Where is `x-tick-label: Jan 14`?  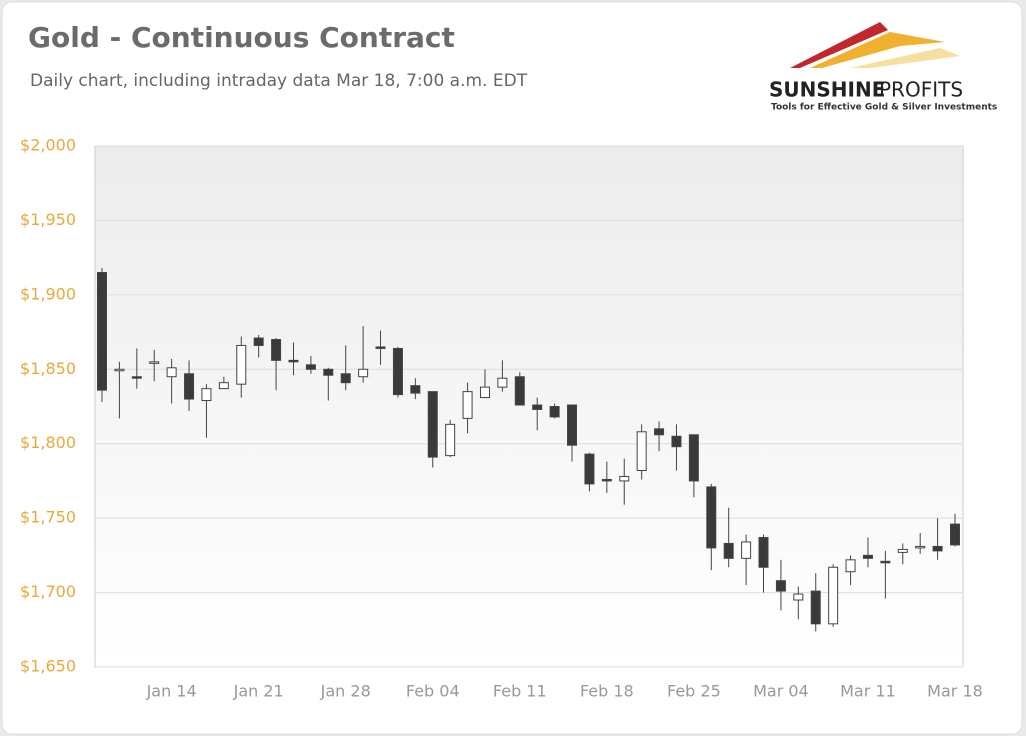
x-tick-label: Jan 14 is located at coordinates (171, 691).